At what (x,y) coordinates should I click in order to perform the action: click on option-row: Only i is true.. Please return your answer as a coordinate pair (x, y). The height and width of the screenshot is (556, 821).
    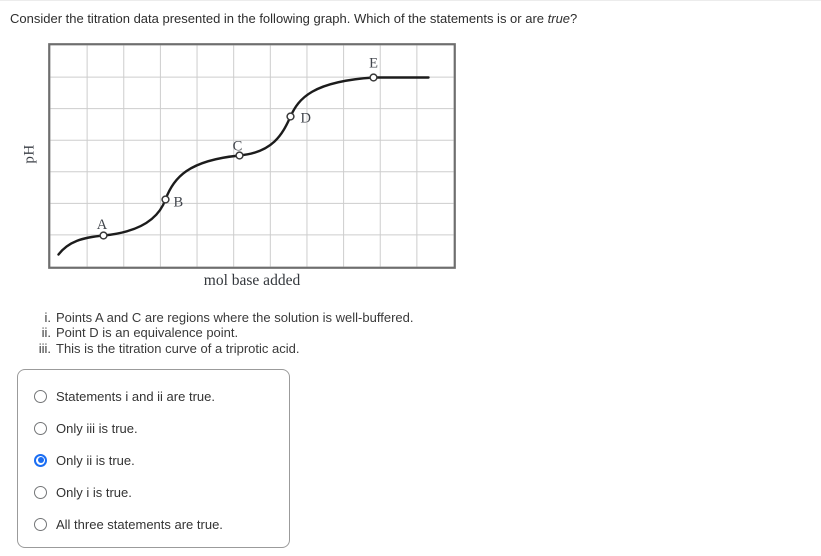
    Looking at the image, I should click on (156, 492).